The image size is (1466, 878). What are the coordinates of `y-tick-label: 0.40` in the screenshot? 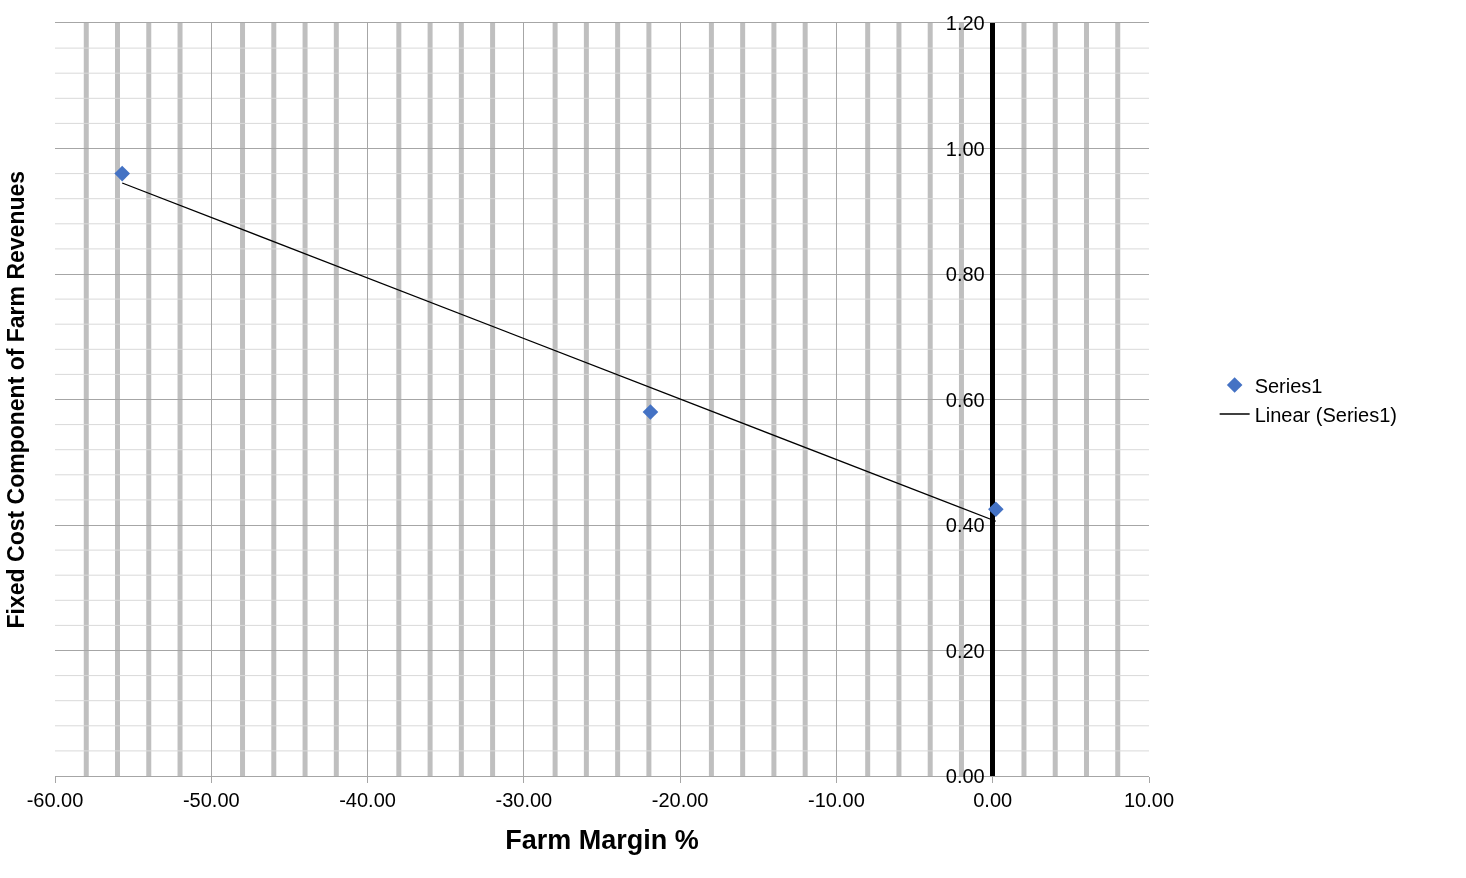 It's located at (965, 525).